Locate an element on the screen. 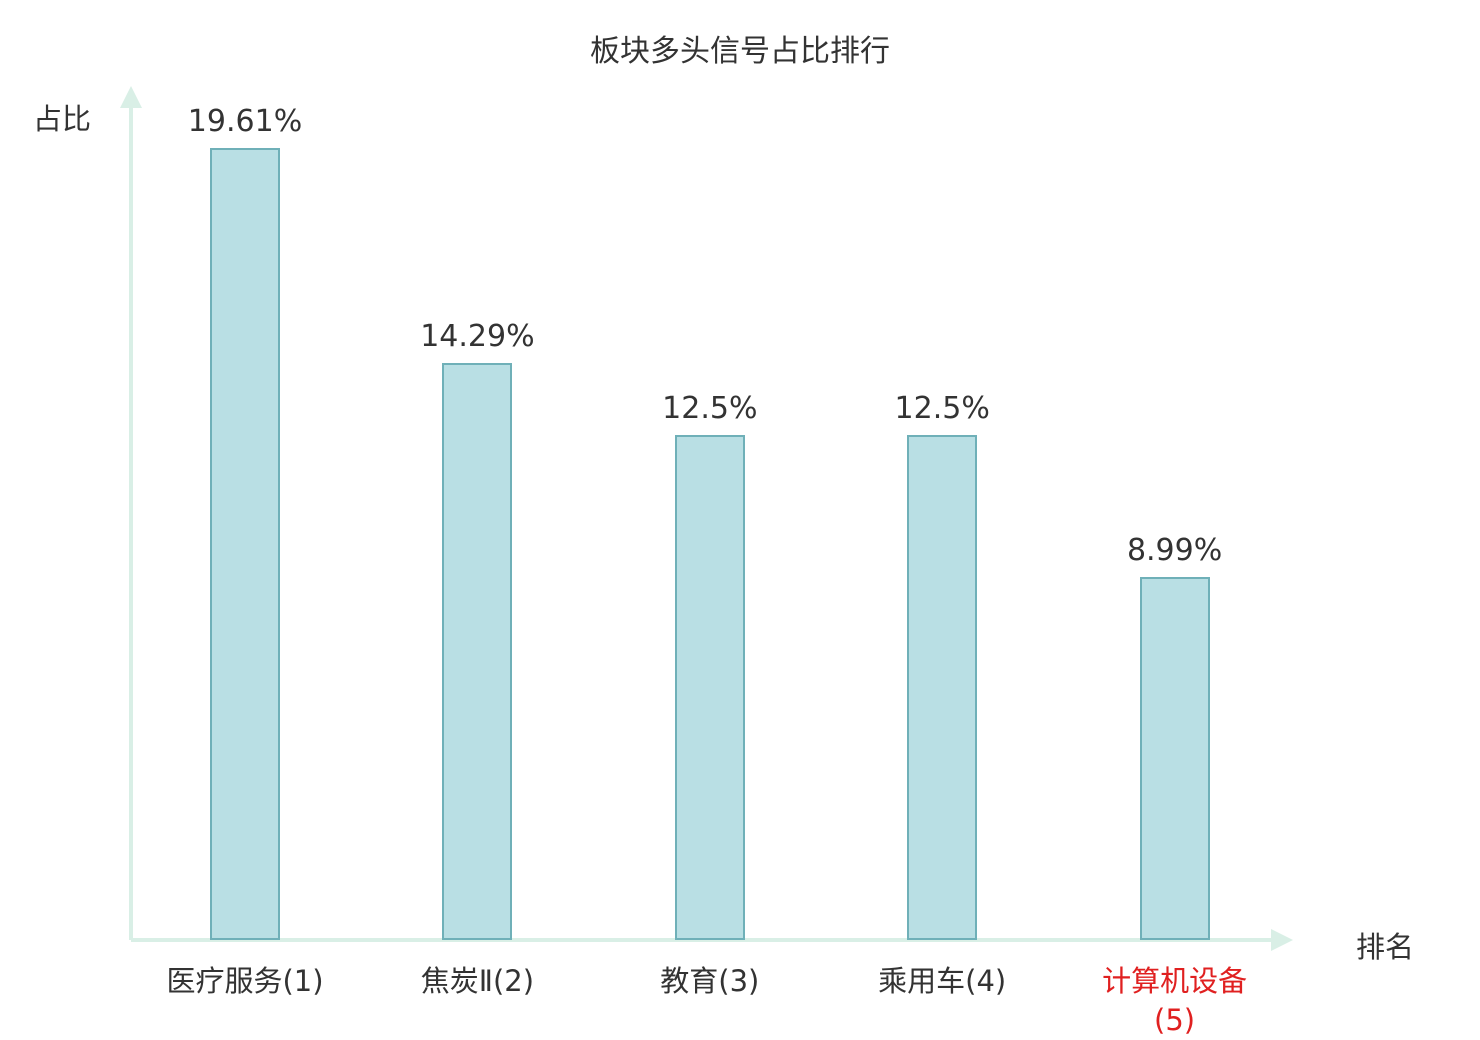 The image size is (1480, 1040). x-axis-label: 排名 is located at coordinates (1385, 947).